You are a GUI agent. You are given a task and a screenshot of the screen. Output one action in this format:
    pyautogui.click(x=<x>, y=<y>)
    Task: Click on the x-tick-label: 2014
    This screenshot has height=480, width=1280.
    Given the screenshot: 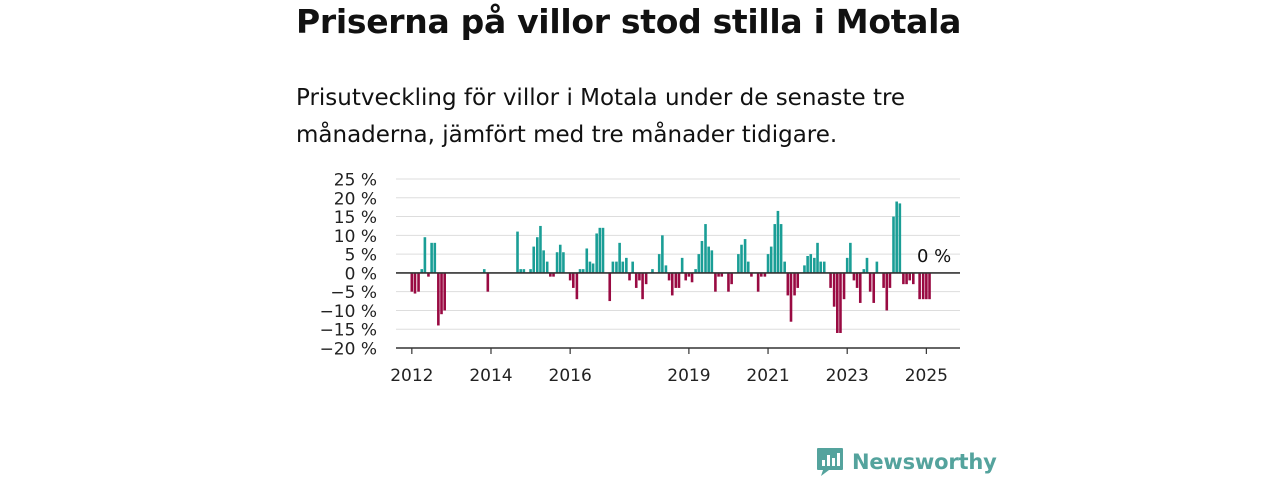 What is the action you would take?
    pyautogui.click(x=490, y=376)
    